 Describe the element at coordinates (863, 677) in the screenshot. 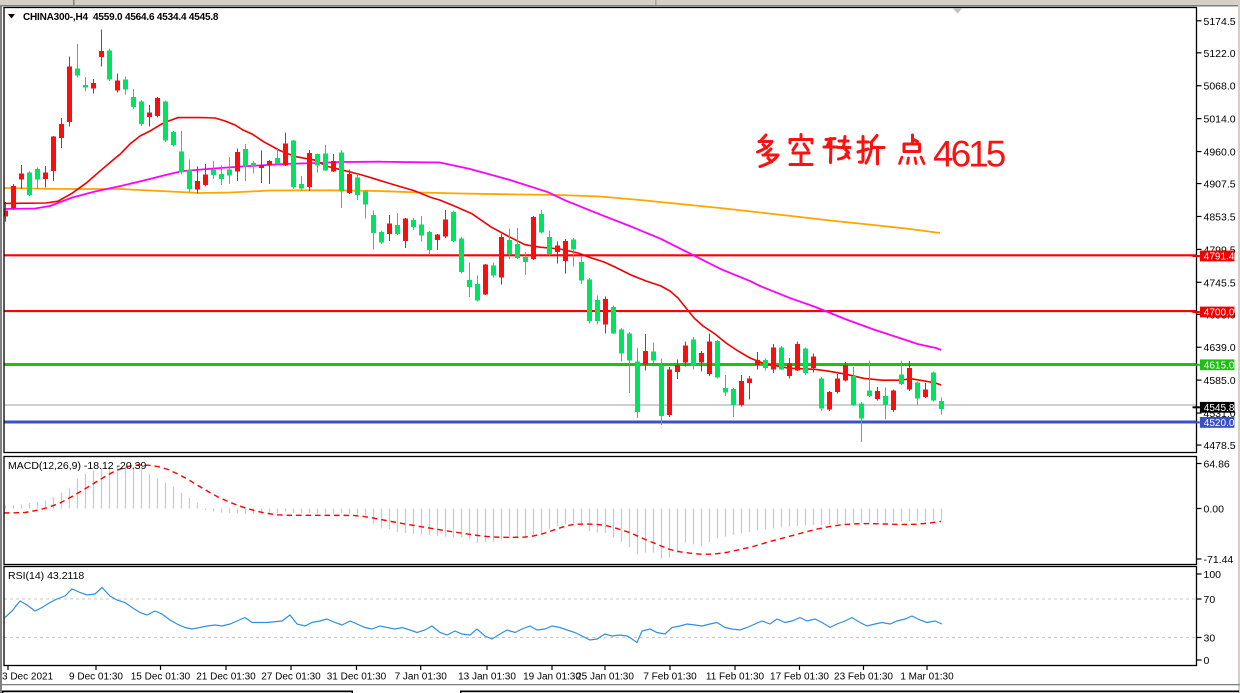

I see `svg-text: 23 Feb 01:30` at that location.